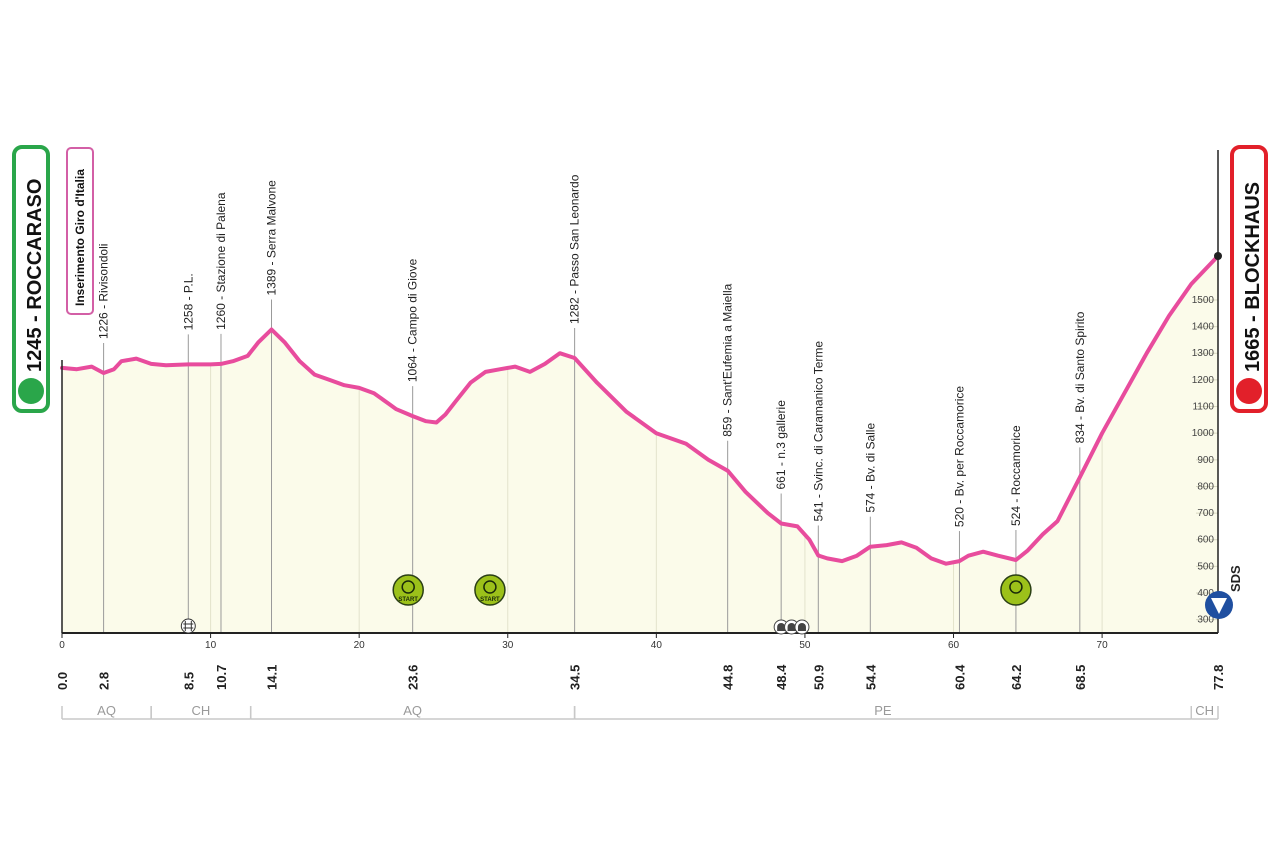 The height and width of the screenshot is (852, 1280). Describe the element at coordinates (80, 237) in the screenshot. I see `insertion-label: Inserimento Giro d'Italia` at that location.